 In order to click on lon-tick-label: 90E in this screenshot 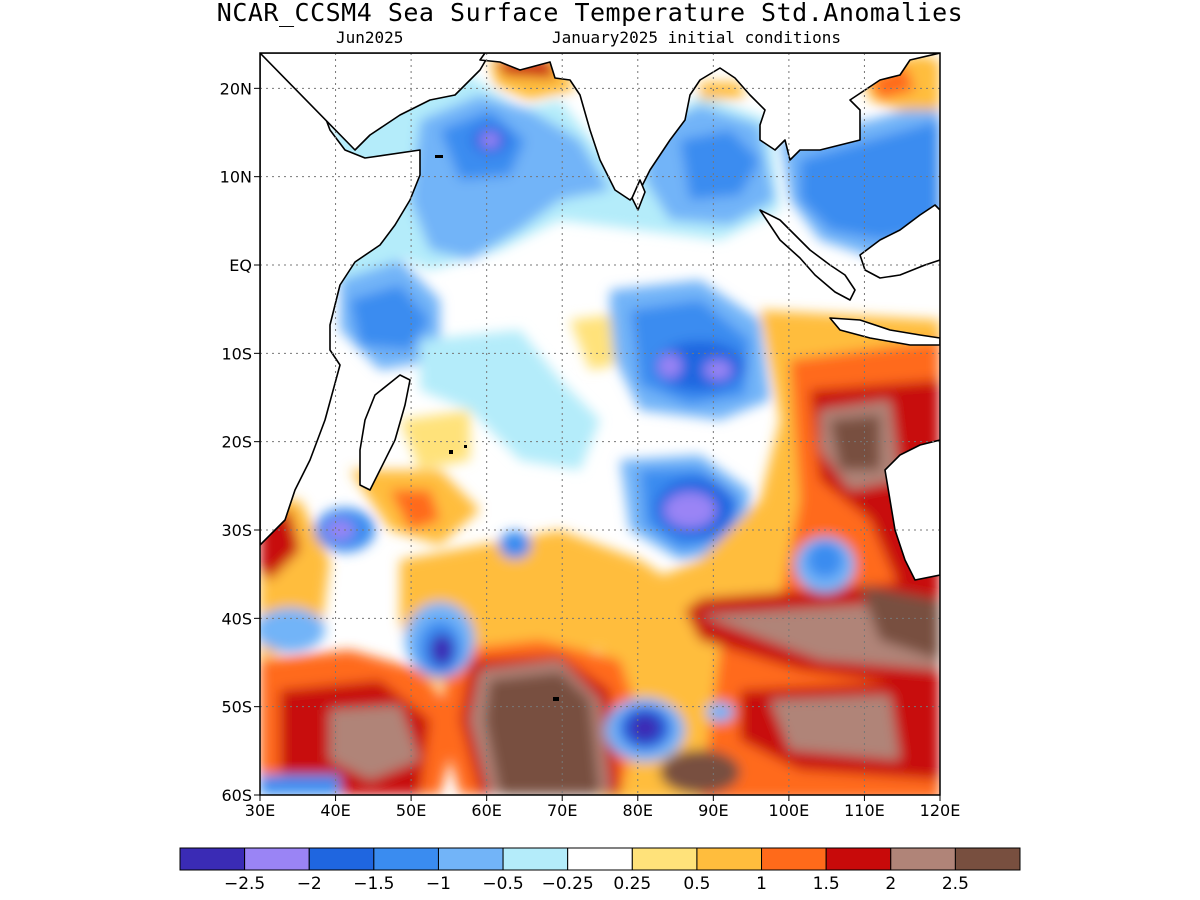, I will do `click(713, 810)`.